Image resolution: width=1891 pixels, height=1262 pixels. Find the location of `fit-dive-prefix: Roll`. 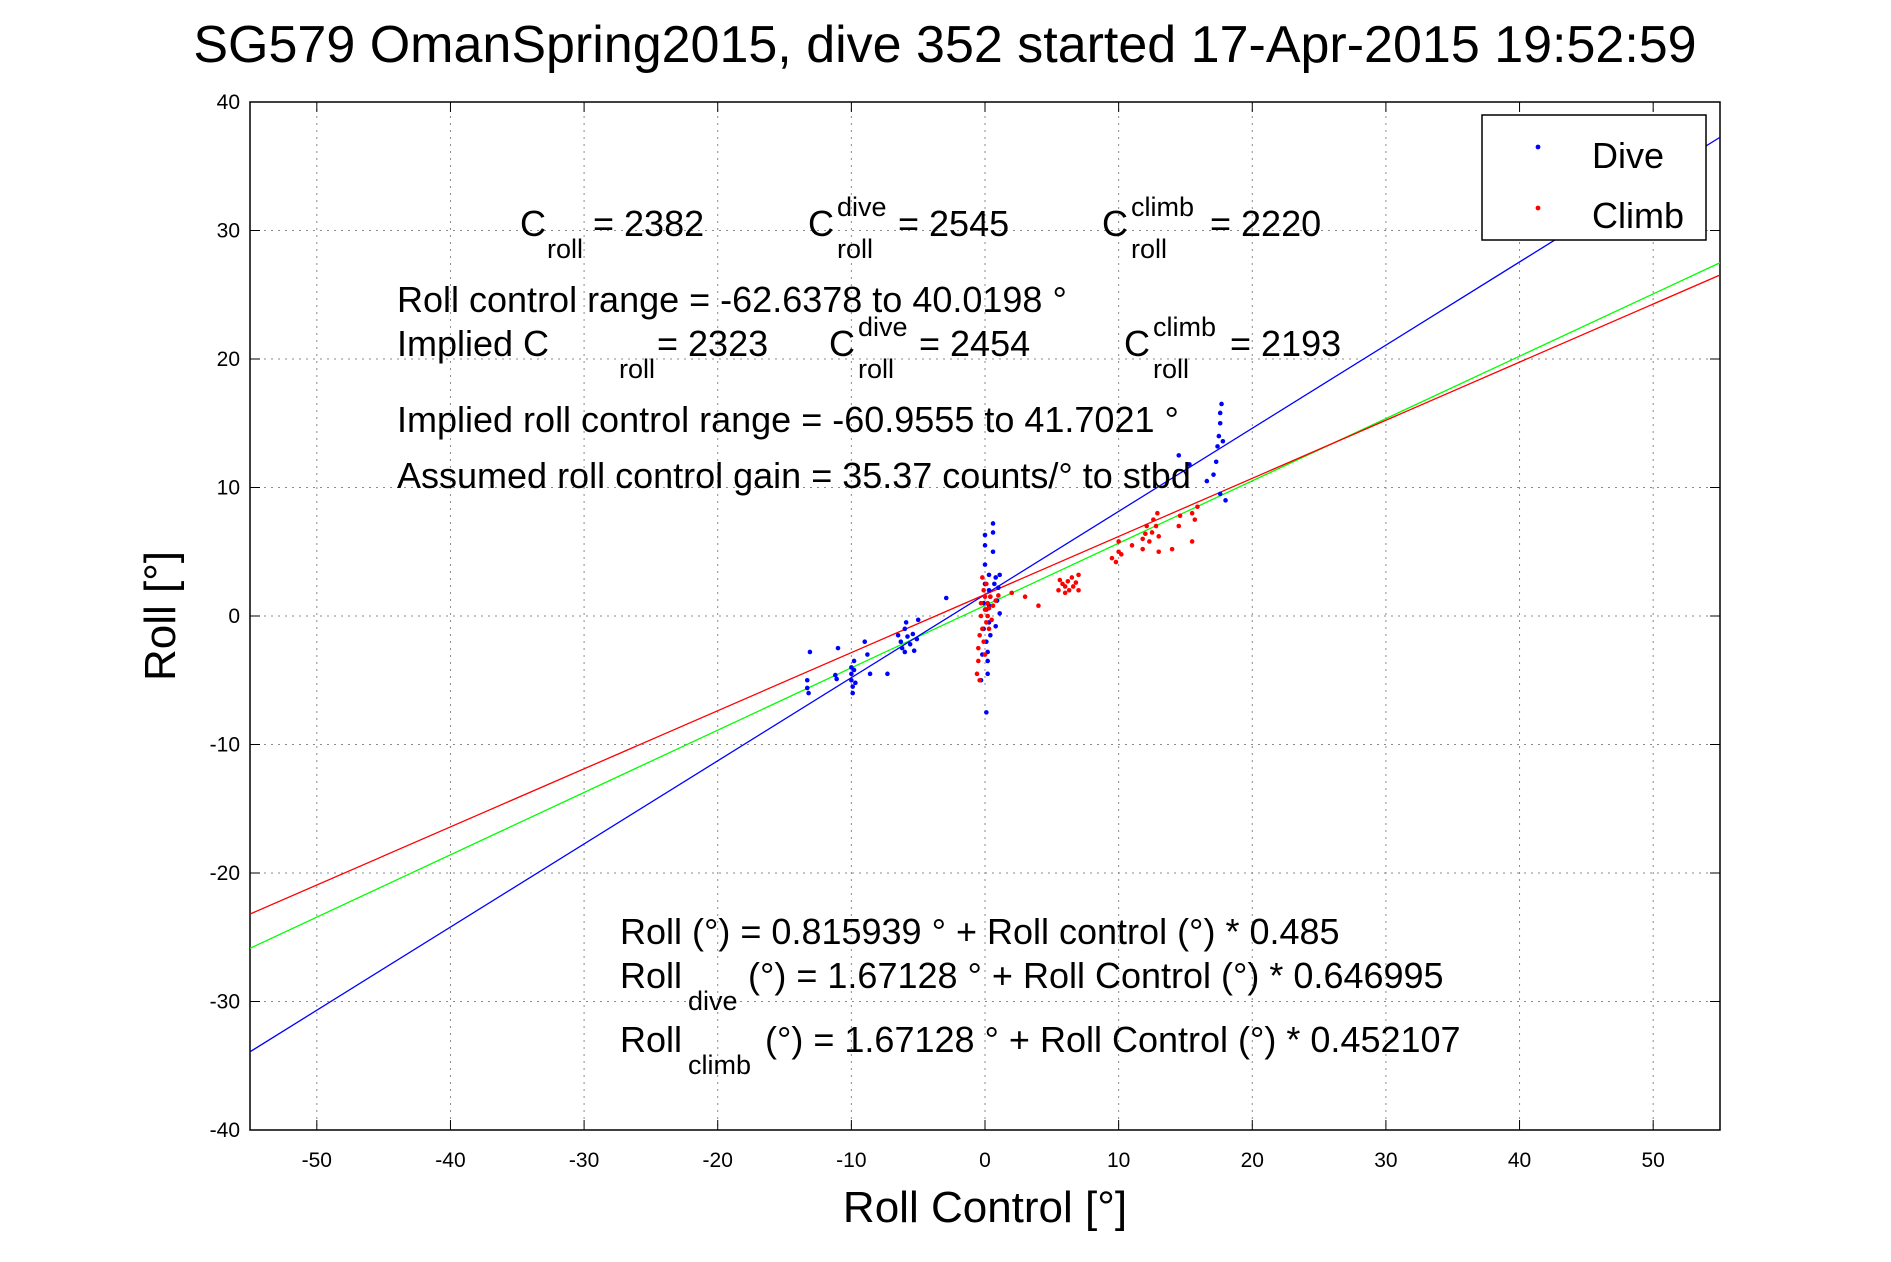

fit-dive-prefix: Roll is located at coordinates (651, 975).